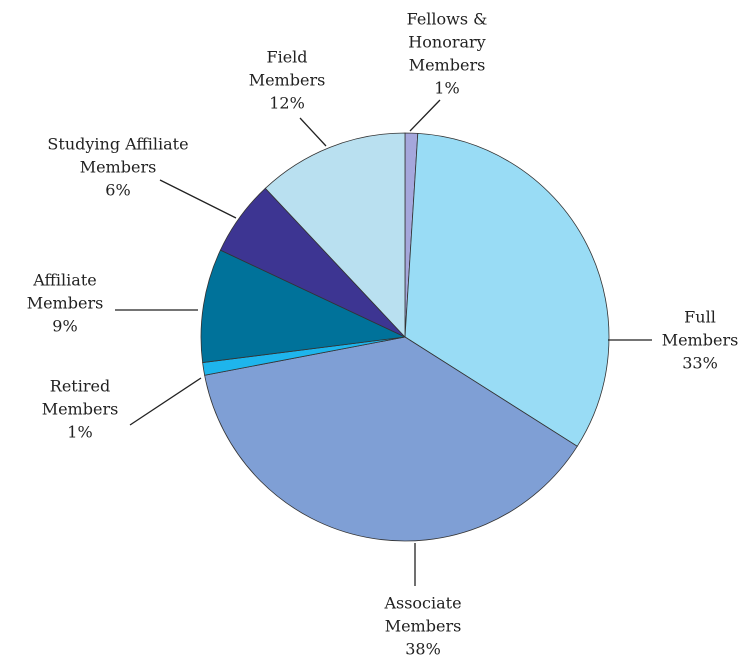  Describe the element at coordinates (700, 363) in the screenshot. I see `slice-value-label: 33%` at that location.